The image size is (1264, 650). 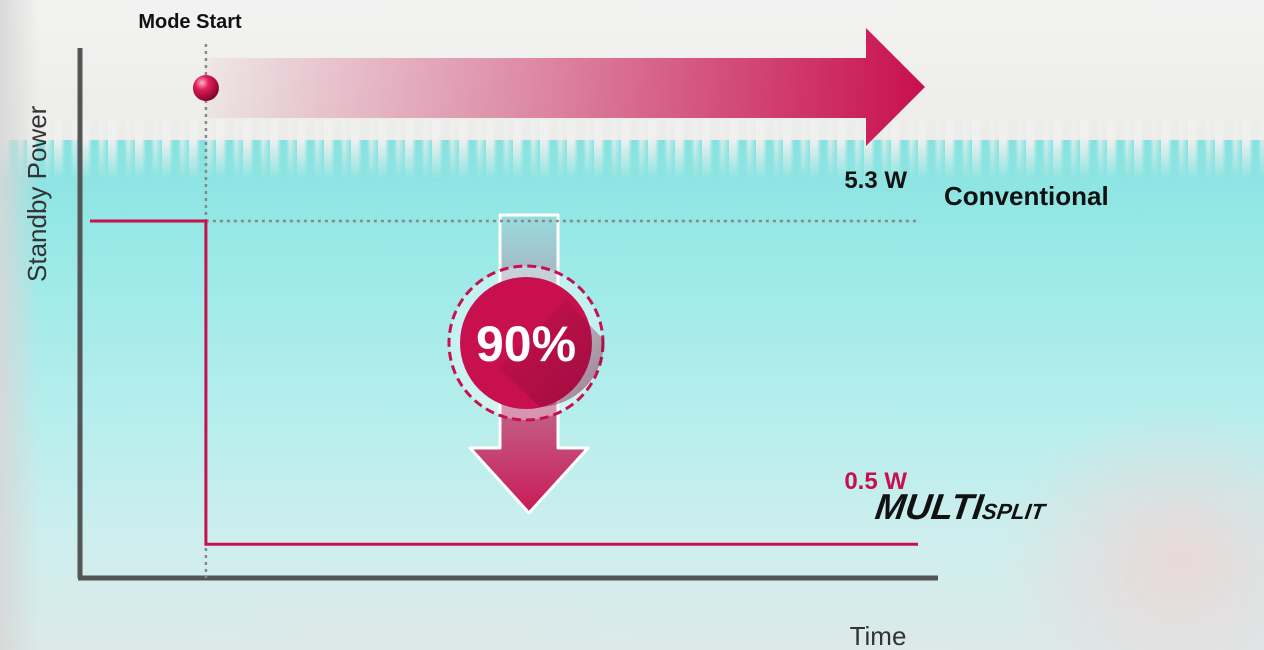 I want to click on multisplit-logo-sub: SPLIT, so click(x=1015, y=511).